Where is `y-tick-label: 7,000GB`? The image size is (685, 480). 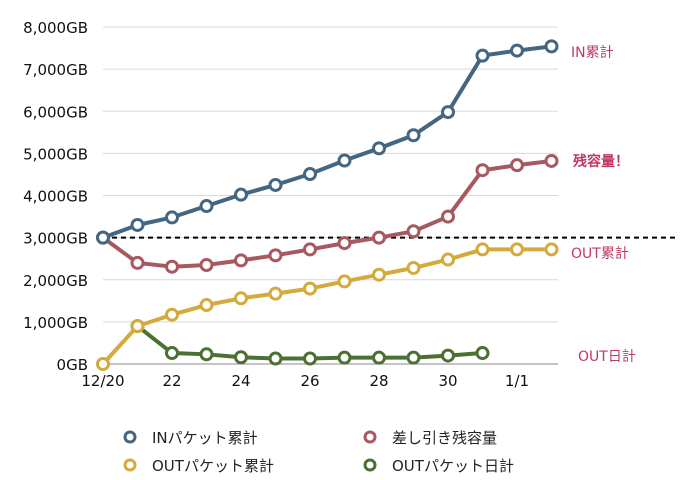 y-tick-label: 7,000GB is located at coordinates (55, 70).